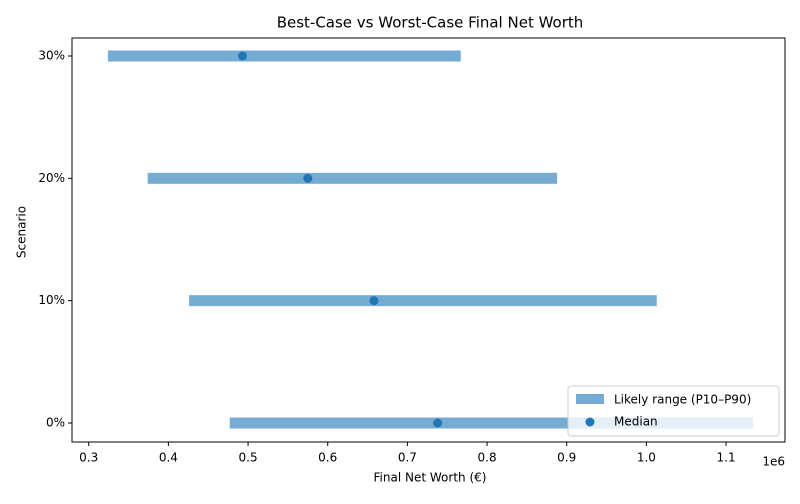  Describe the element at coordinates (590, 422) in the screenshot. I see `legend-marker` at that location.